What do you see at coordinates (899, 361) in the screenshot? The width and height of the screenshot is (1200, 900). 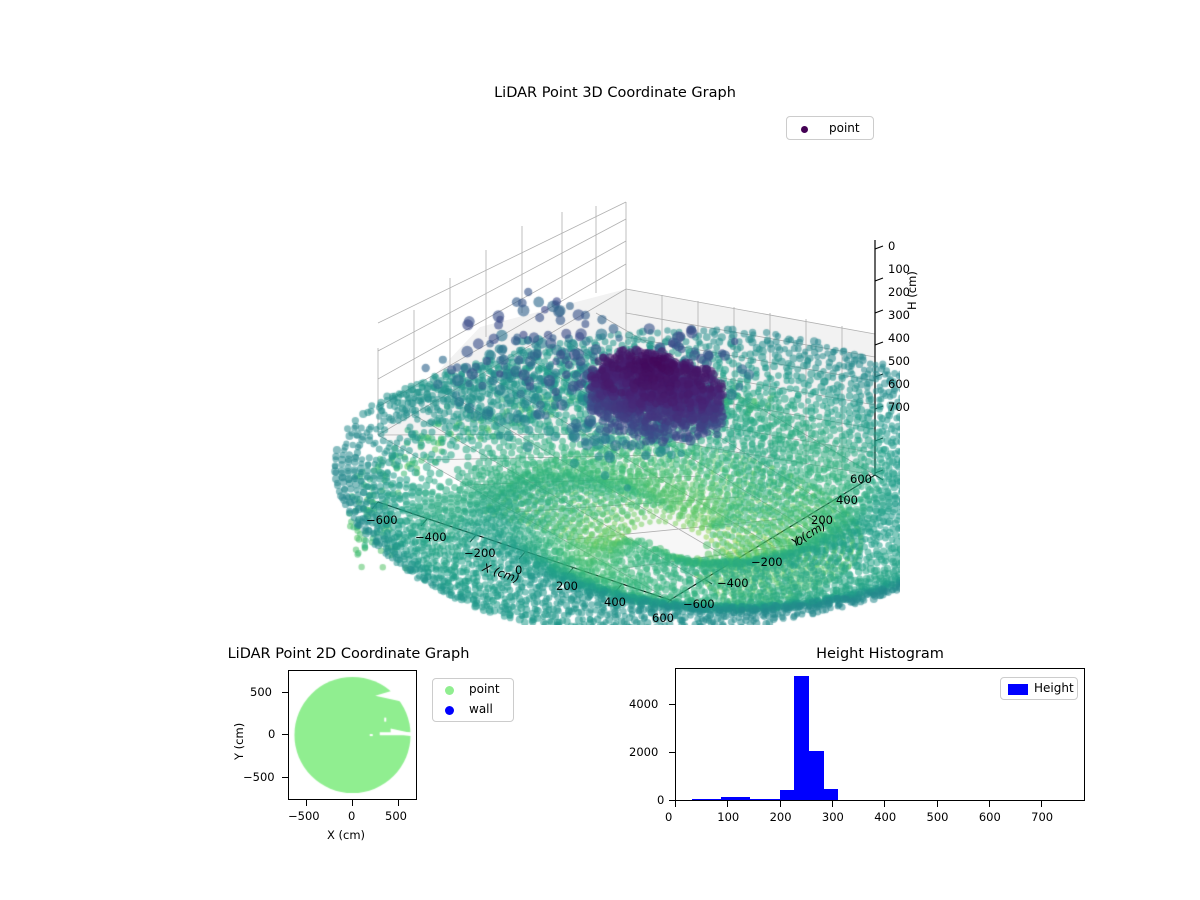 I see `z3d-tick-5: 500` at bounding box center [899, 361].